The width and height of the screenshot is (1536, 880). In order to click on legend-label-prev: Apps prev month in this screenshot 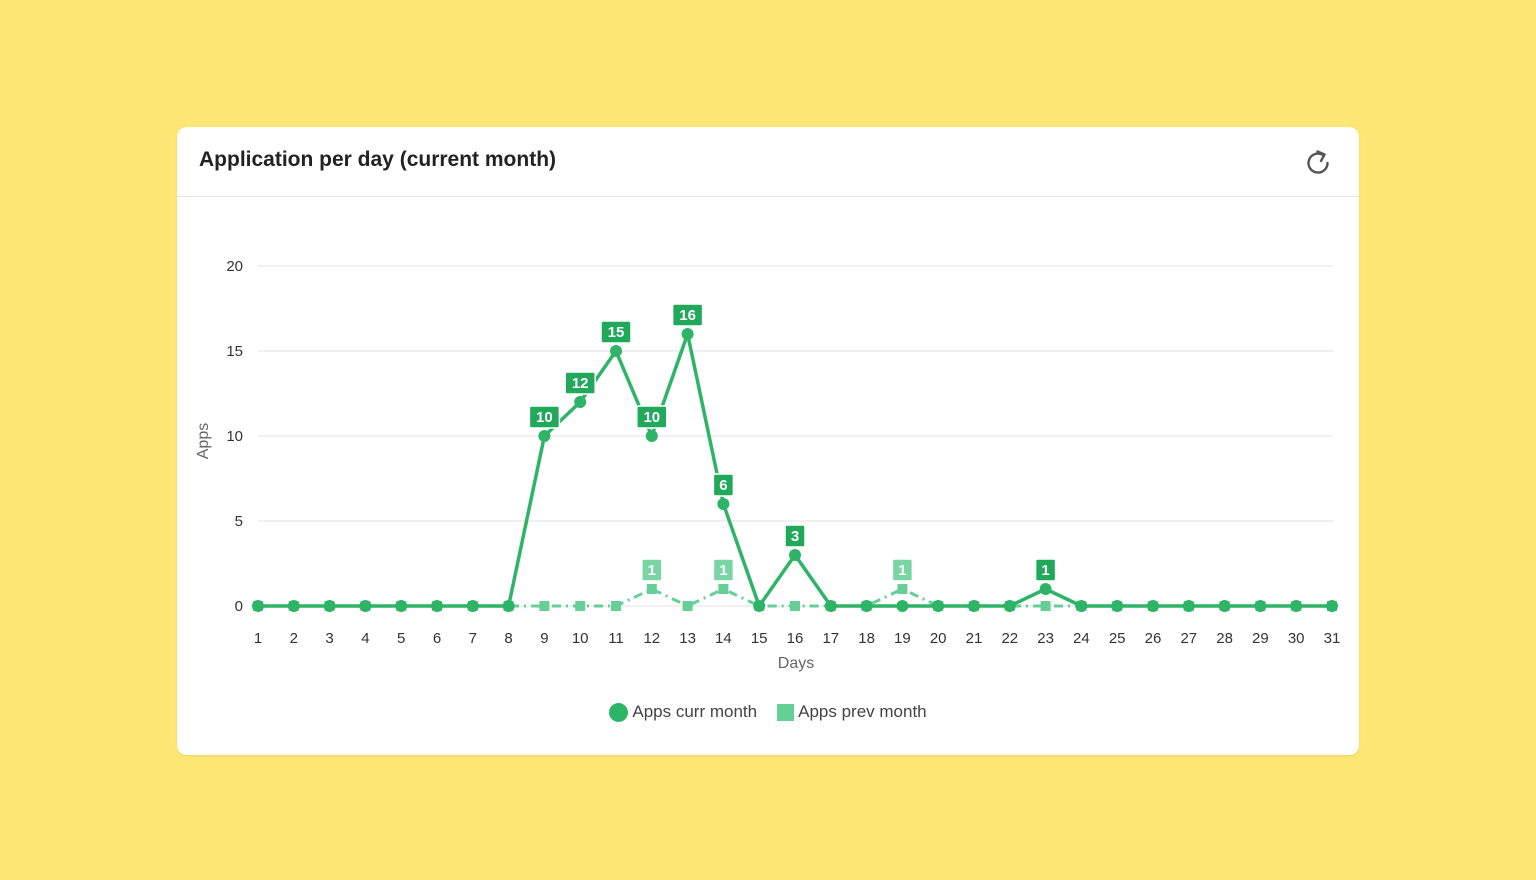, I will do `click(862, 711)`.